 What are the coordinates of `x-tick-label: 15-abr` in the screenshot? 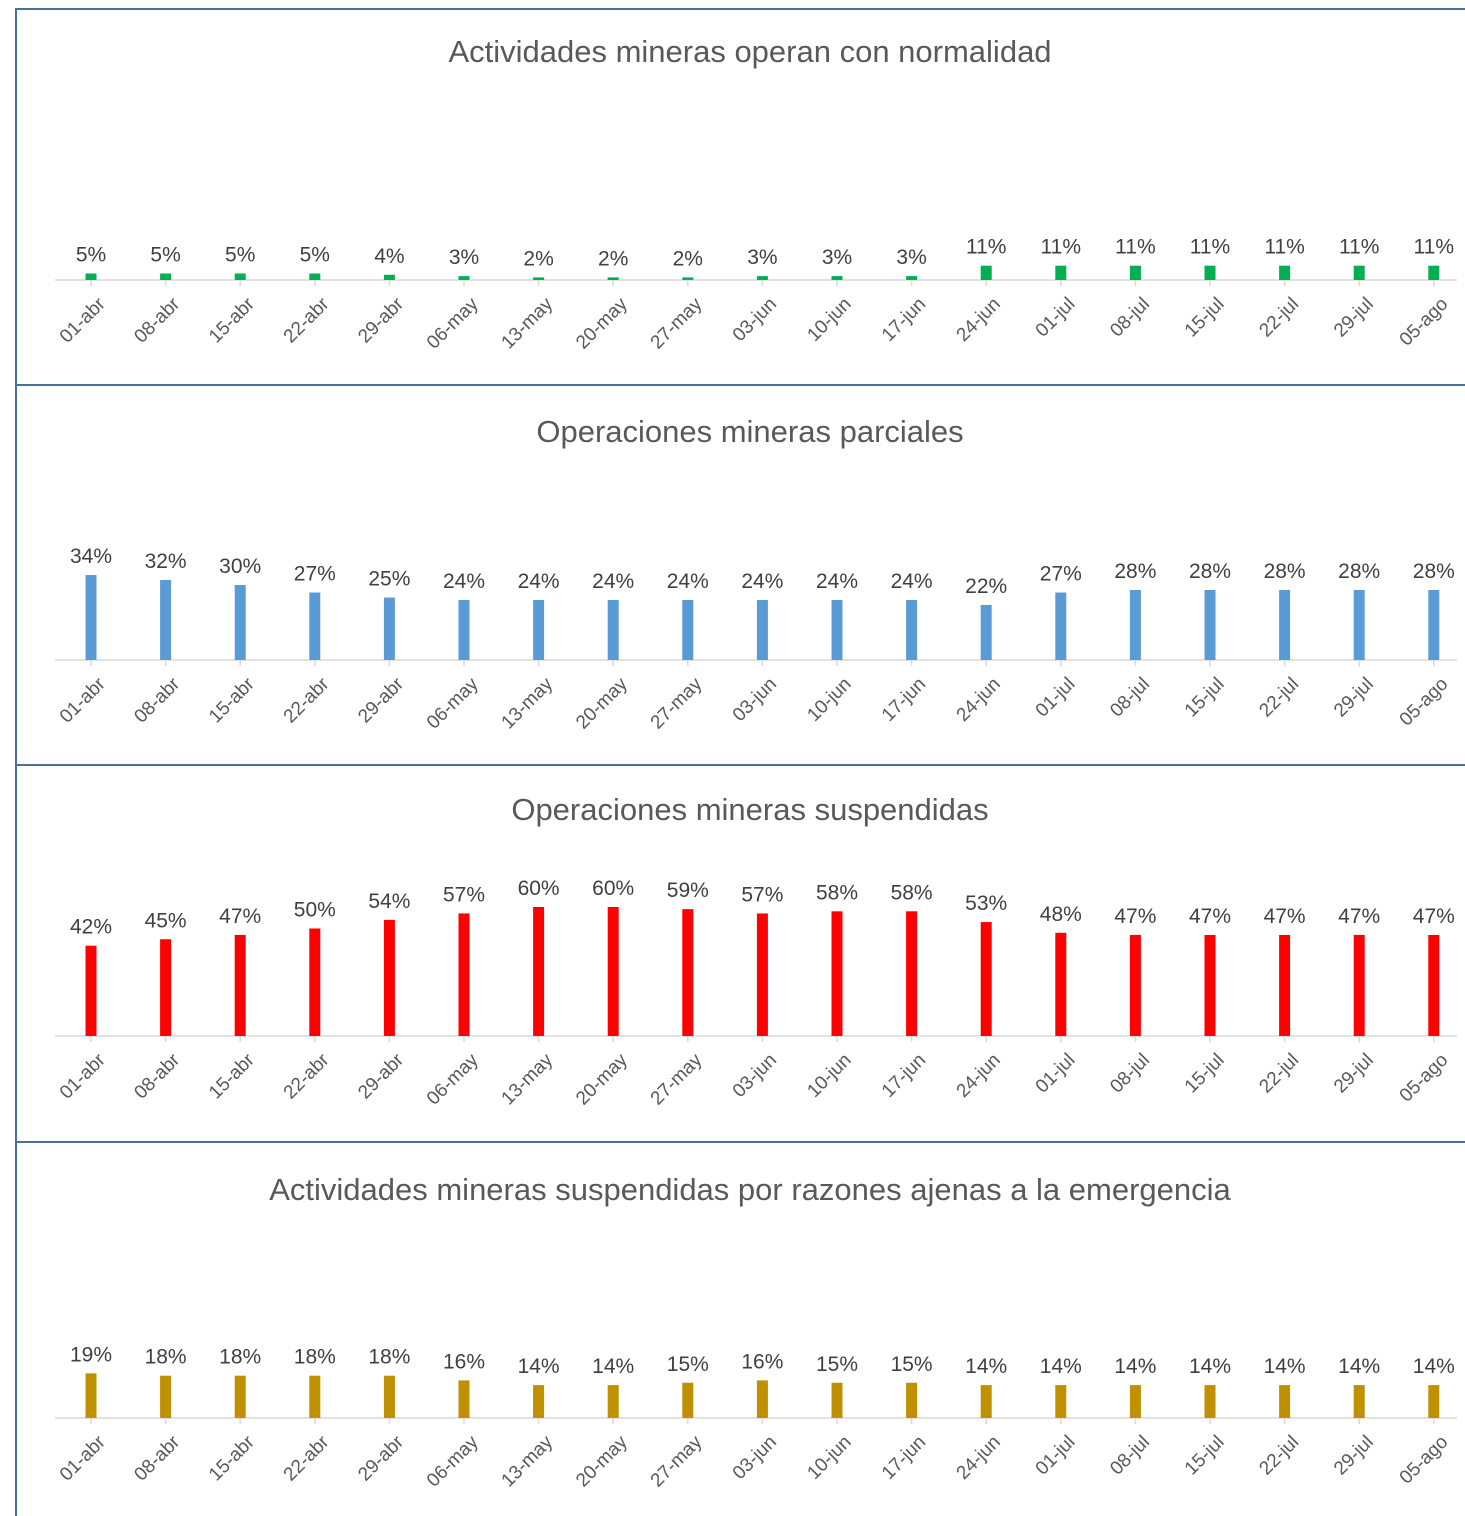 It's located at (232, 1076).